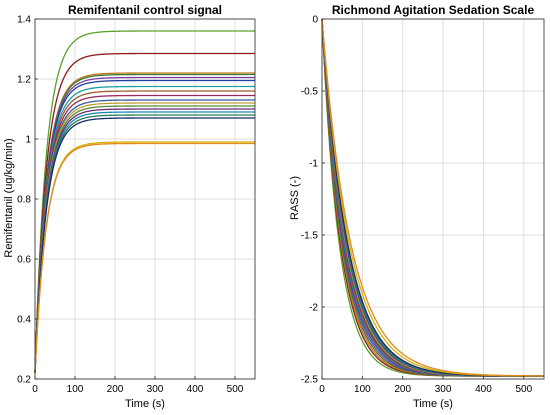 Image resolution: width=550 pixels, height=415 pixels. Describe the element at coordinates (24, 200) in the screenshot. I see `y-tick-label: 0.8` at that location.